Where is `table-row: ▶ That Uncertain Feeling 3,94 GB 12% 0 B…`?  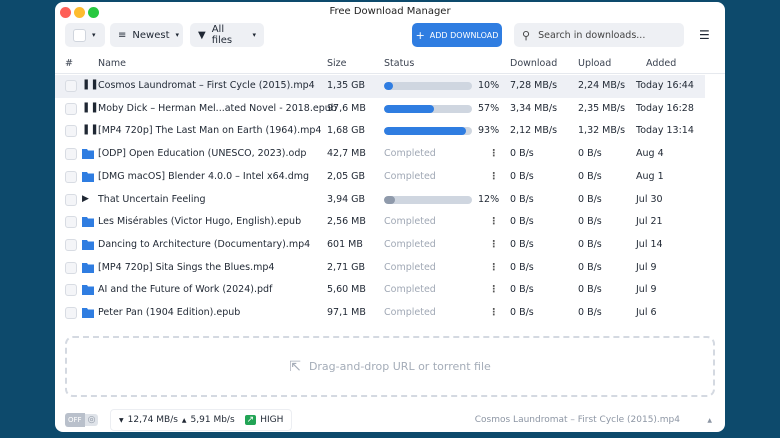
table-row: ▶ That Uncertain Feeling 3,94 GB 12% 0 B… is located at coordinates (380, 200).